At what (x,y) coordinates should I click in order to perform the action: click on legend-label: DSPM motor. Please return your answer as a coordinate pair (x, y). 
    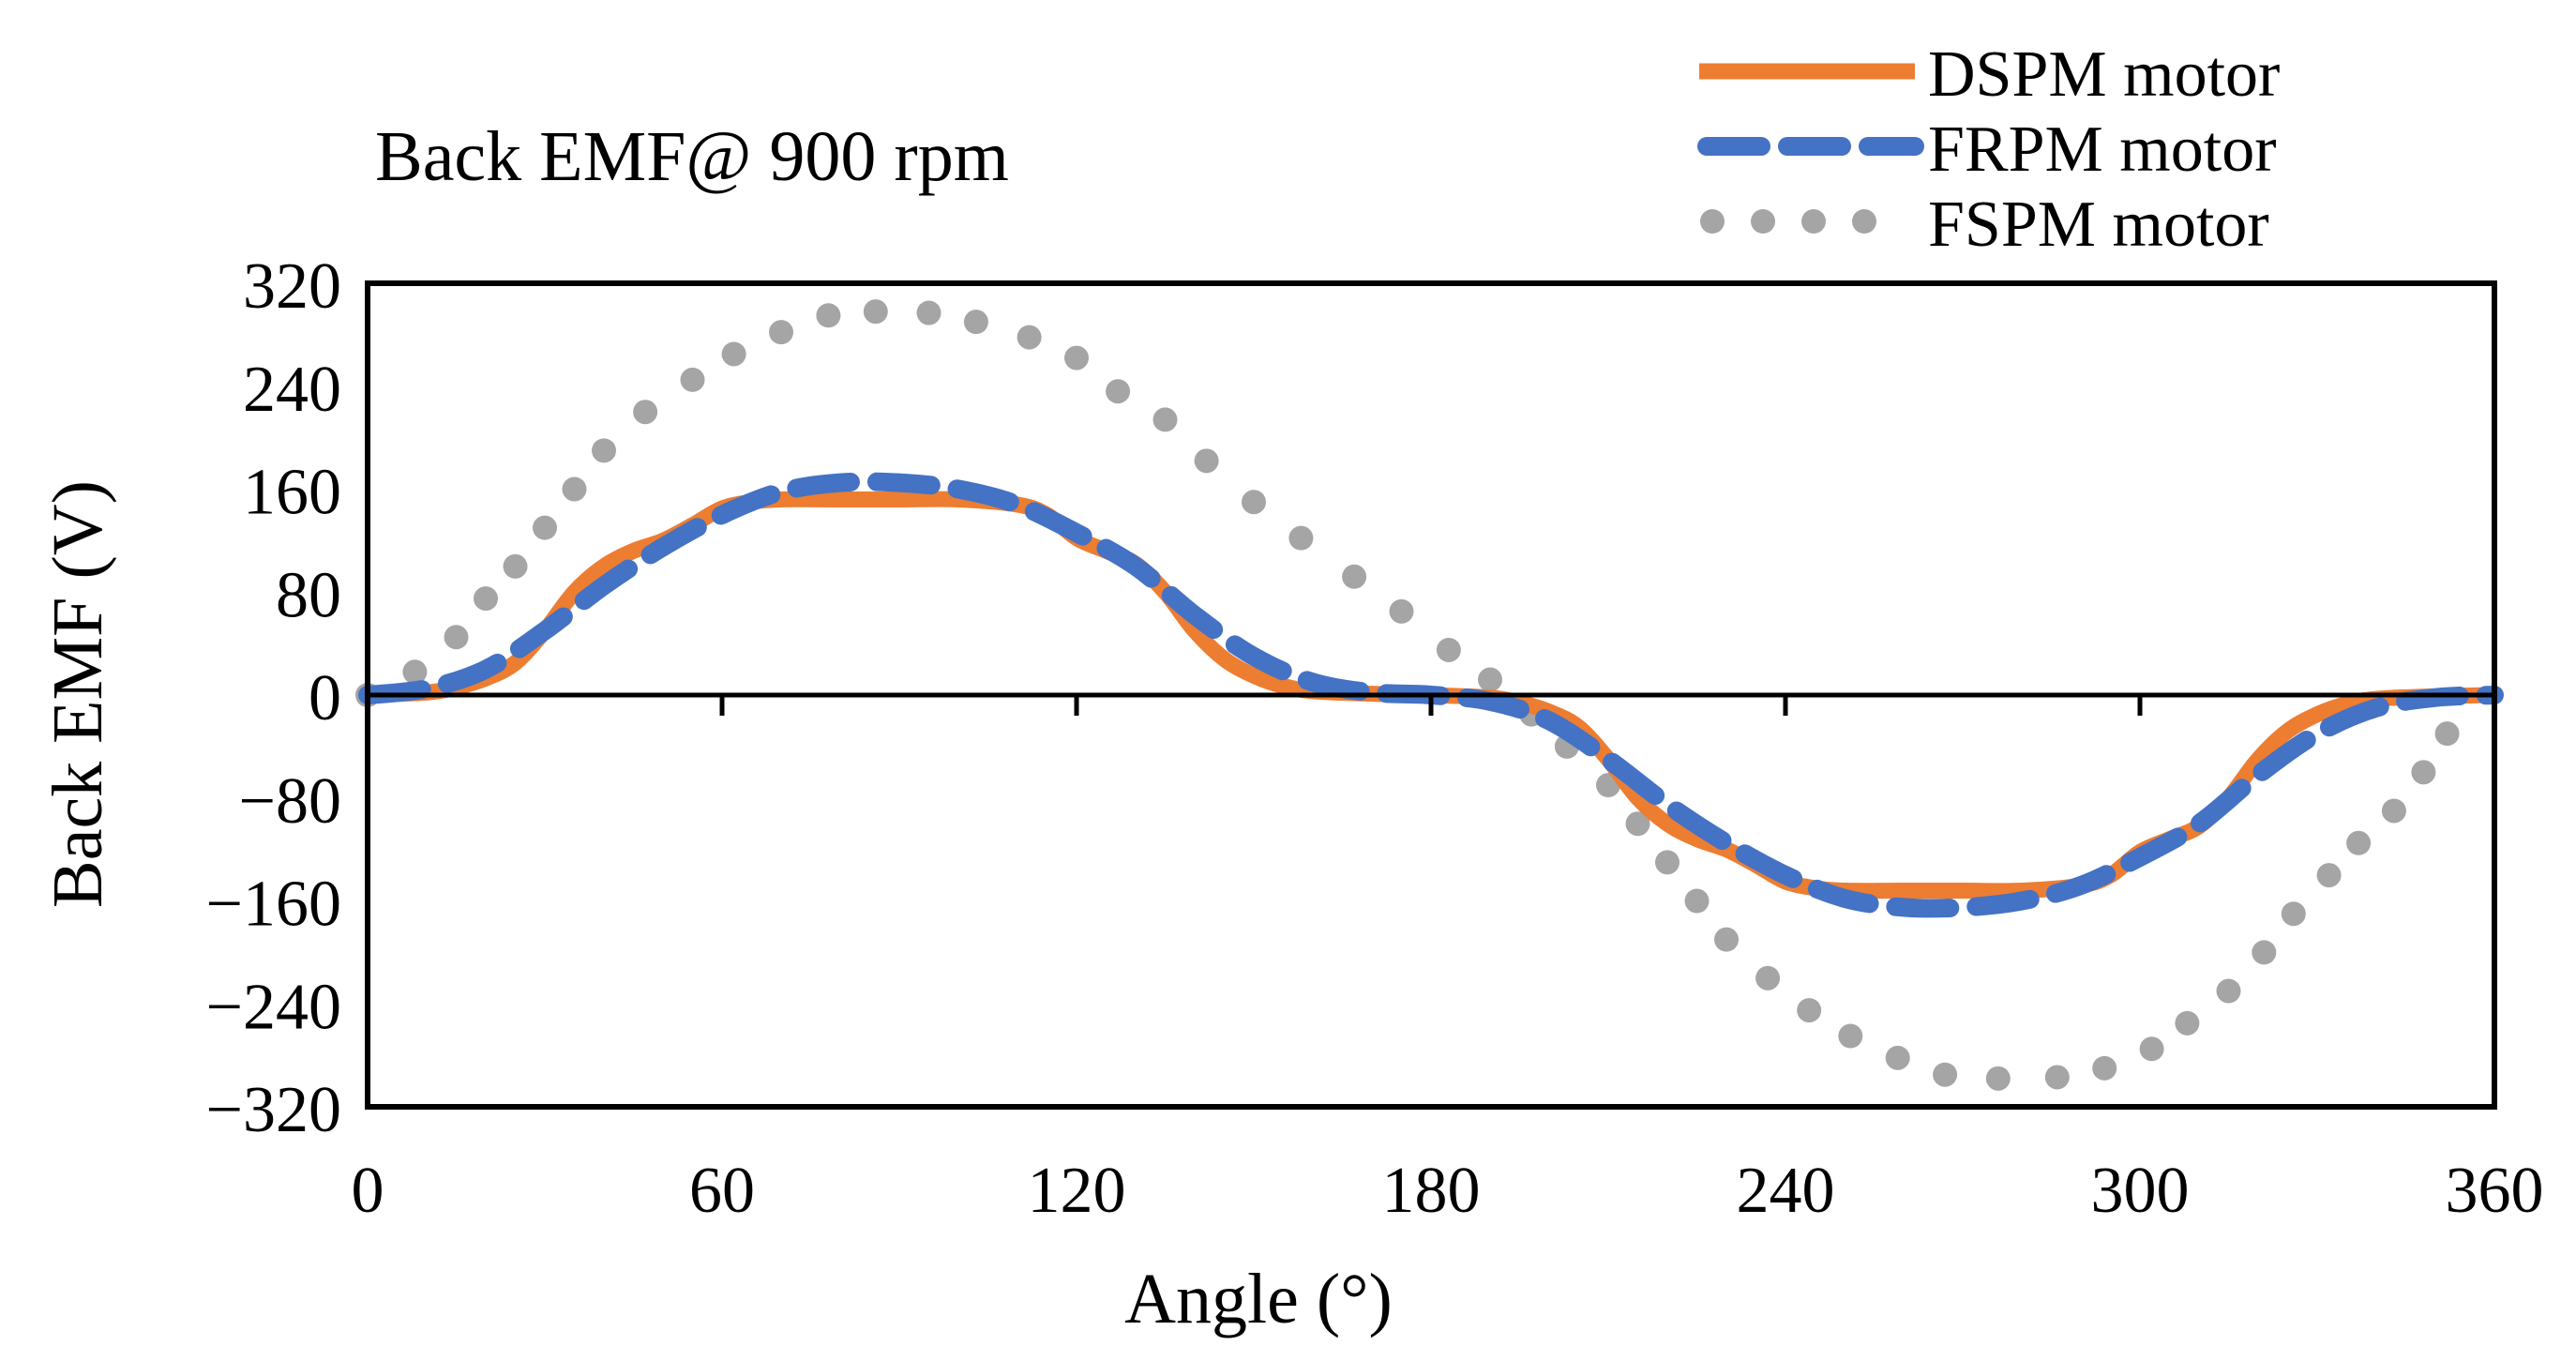
    Looking at the image, I should click on (2104, 75).